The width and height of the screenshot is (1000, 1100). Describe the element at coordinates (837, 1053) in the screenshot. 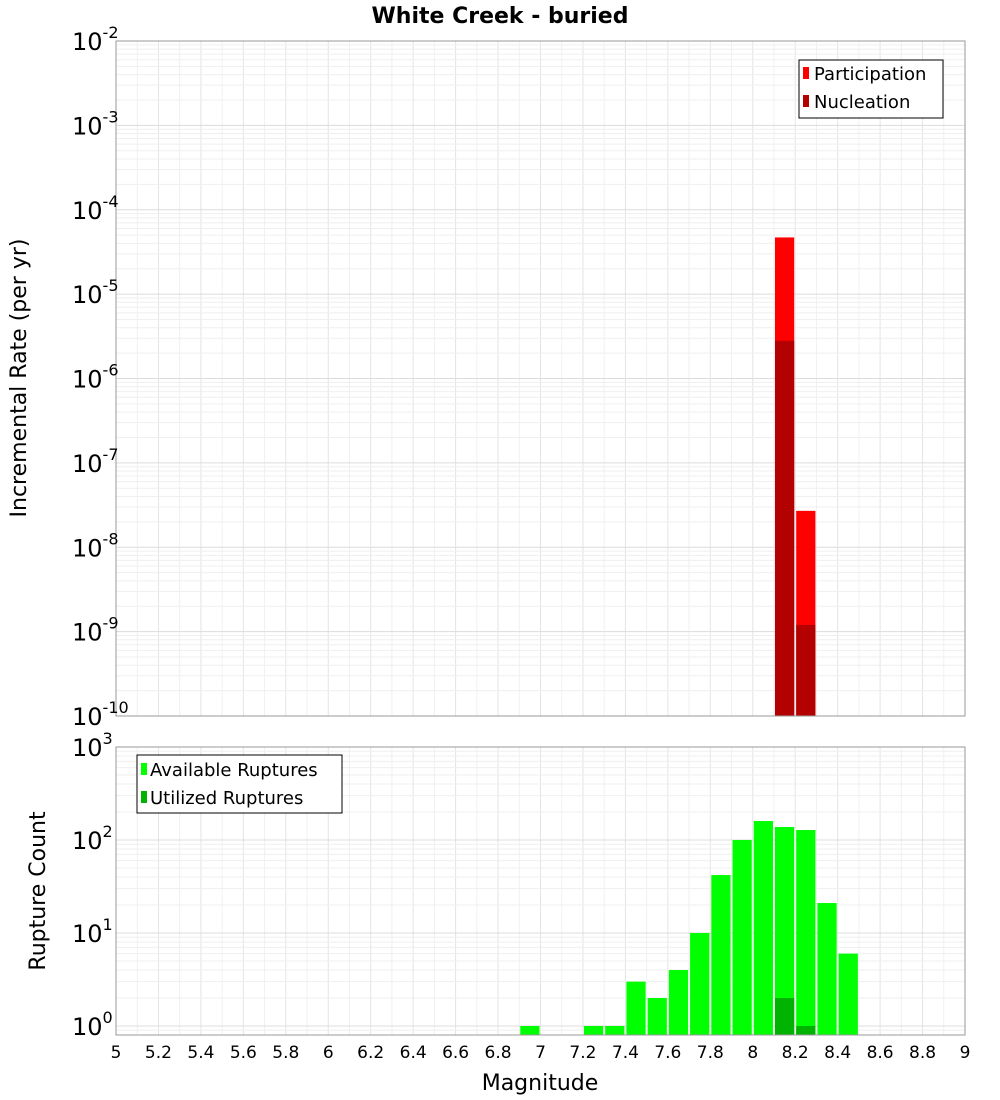

I see `x-tick-label: 8.4` at that location.